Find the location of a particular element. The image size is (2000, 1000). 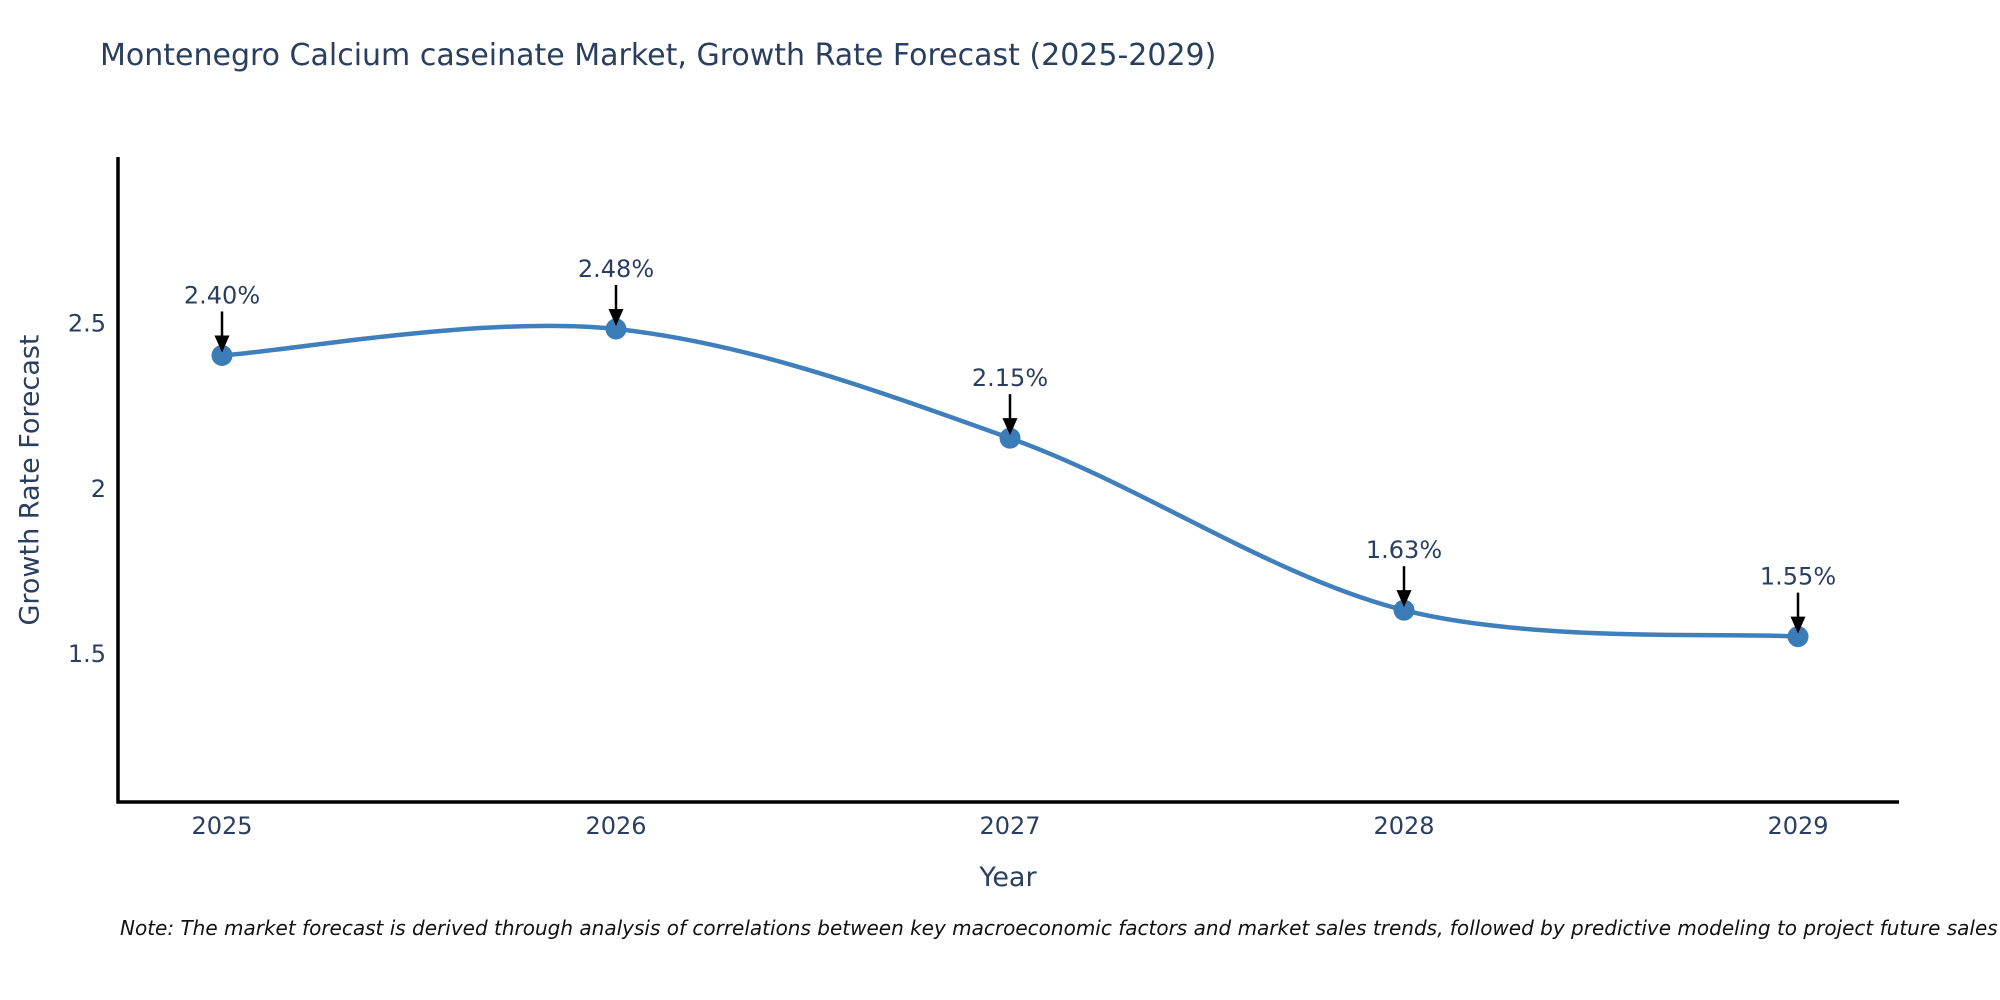

x-tick-label: 2028 is located at coordinates (1403, 826).